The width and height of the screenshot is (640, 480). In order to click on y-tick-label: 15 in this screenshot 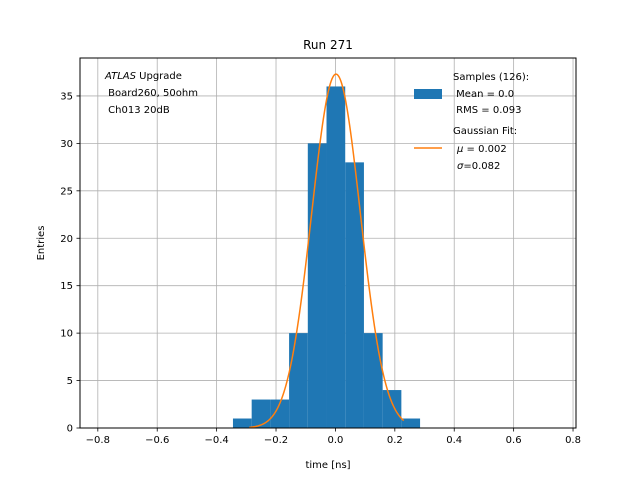, I will do `click(66, 286)`.